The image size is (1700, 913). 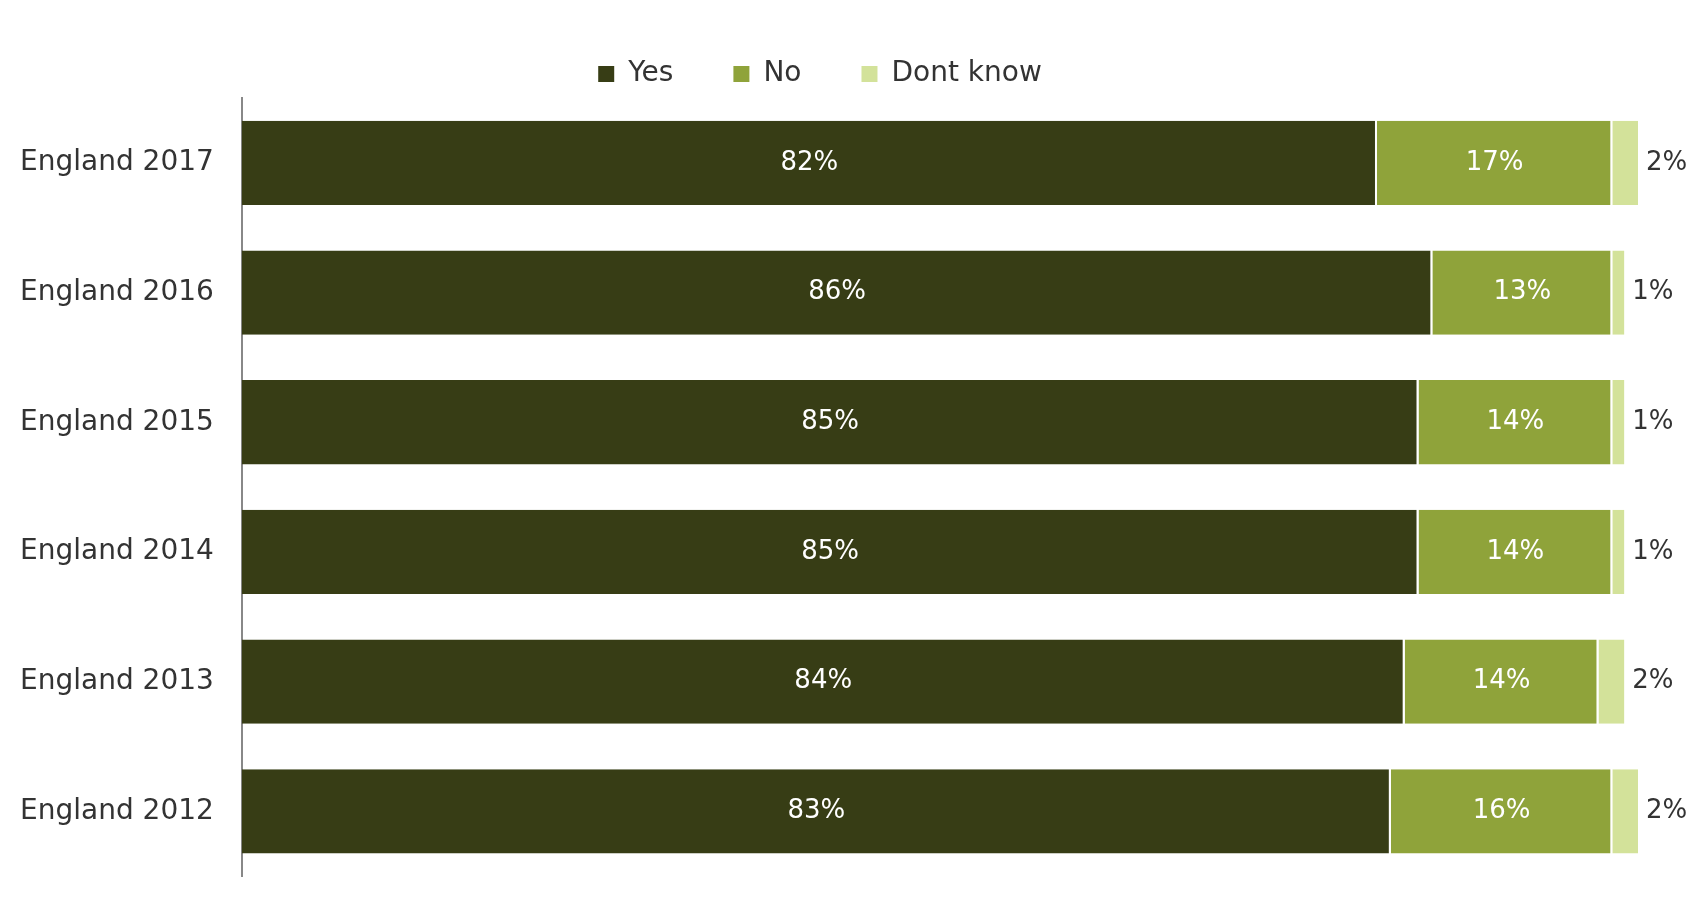 I want to click on data-label: 13%, so click(x=1522, y=290).